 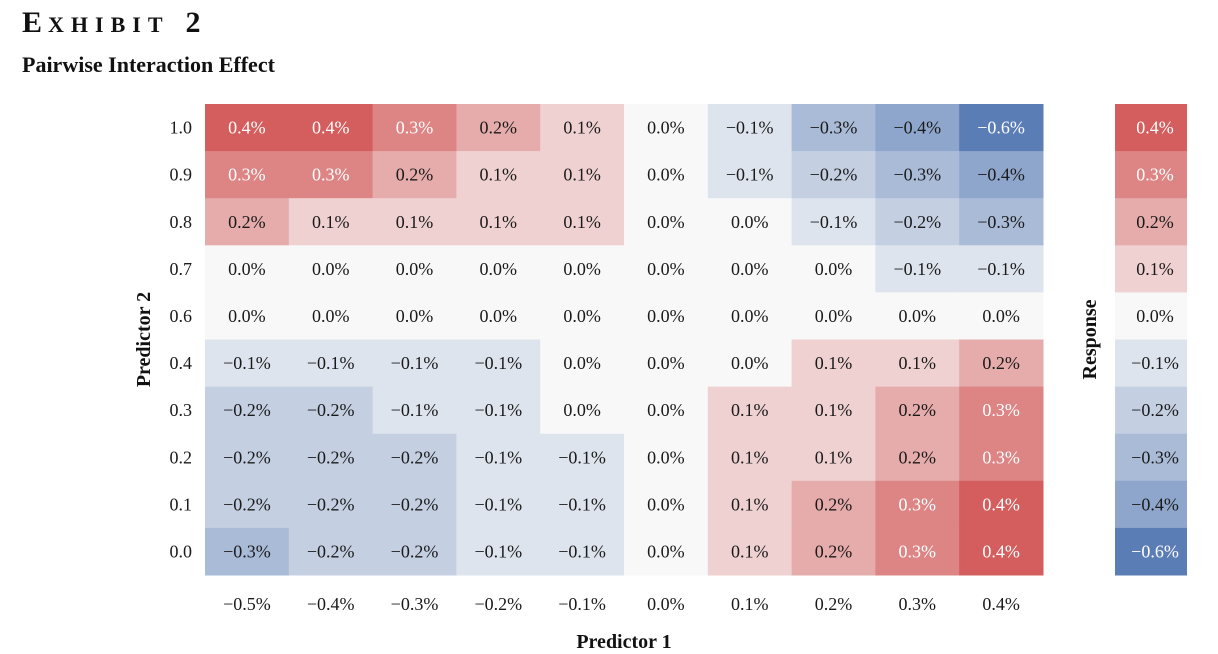 What do you see at coordinates (247, 604) in the screenshot?
I see `x-tick-label: −0.5%` at bounding box center [247, 604].